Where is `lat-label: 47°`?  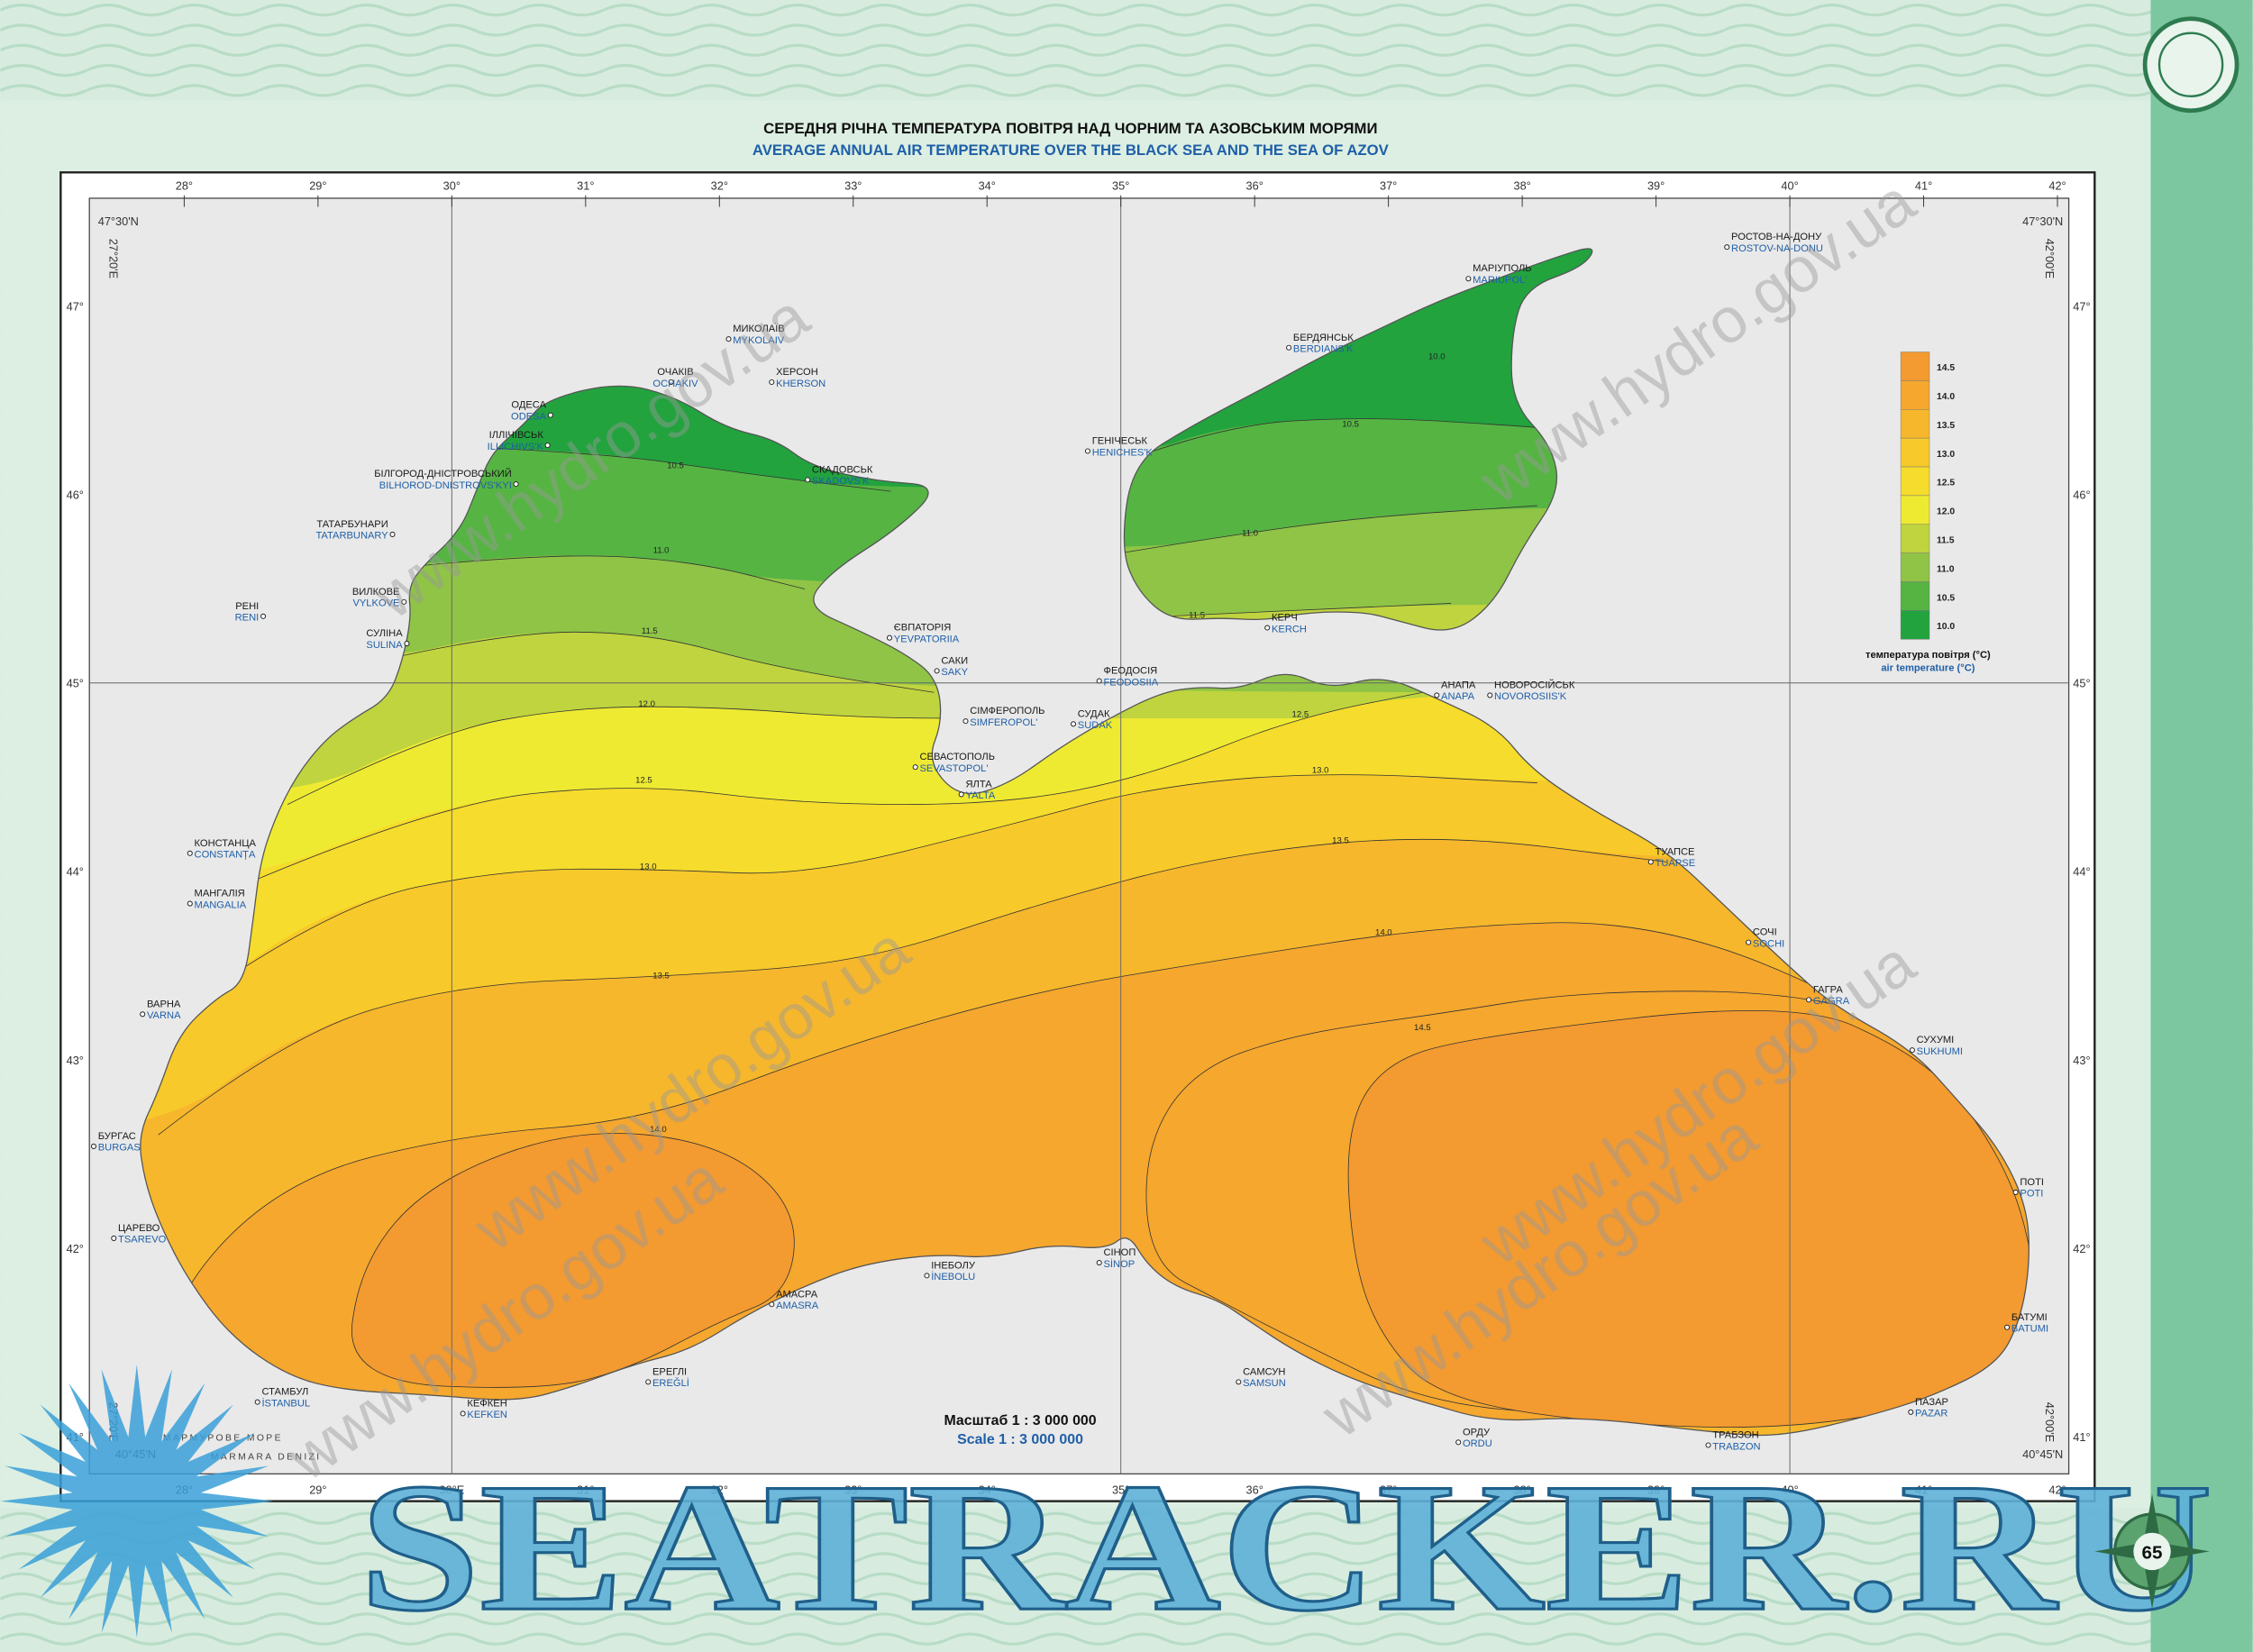 lat-label: 47° is located at coordinates (2081, 306).